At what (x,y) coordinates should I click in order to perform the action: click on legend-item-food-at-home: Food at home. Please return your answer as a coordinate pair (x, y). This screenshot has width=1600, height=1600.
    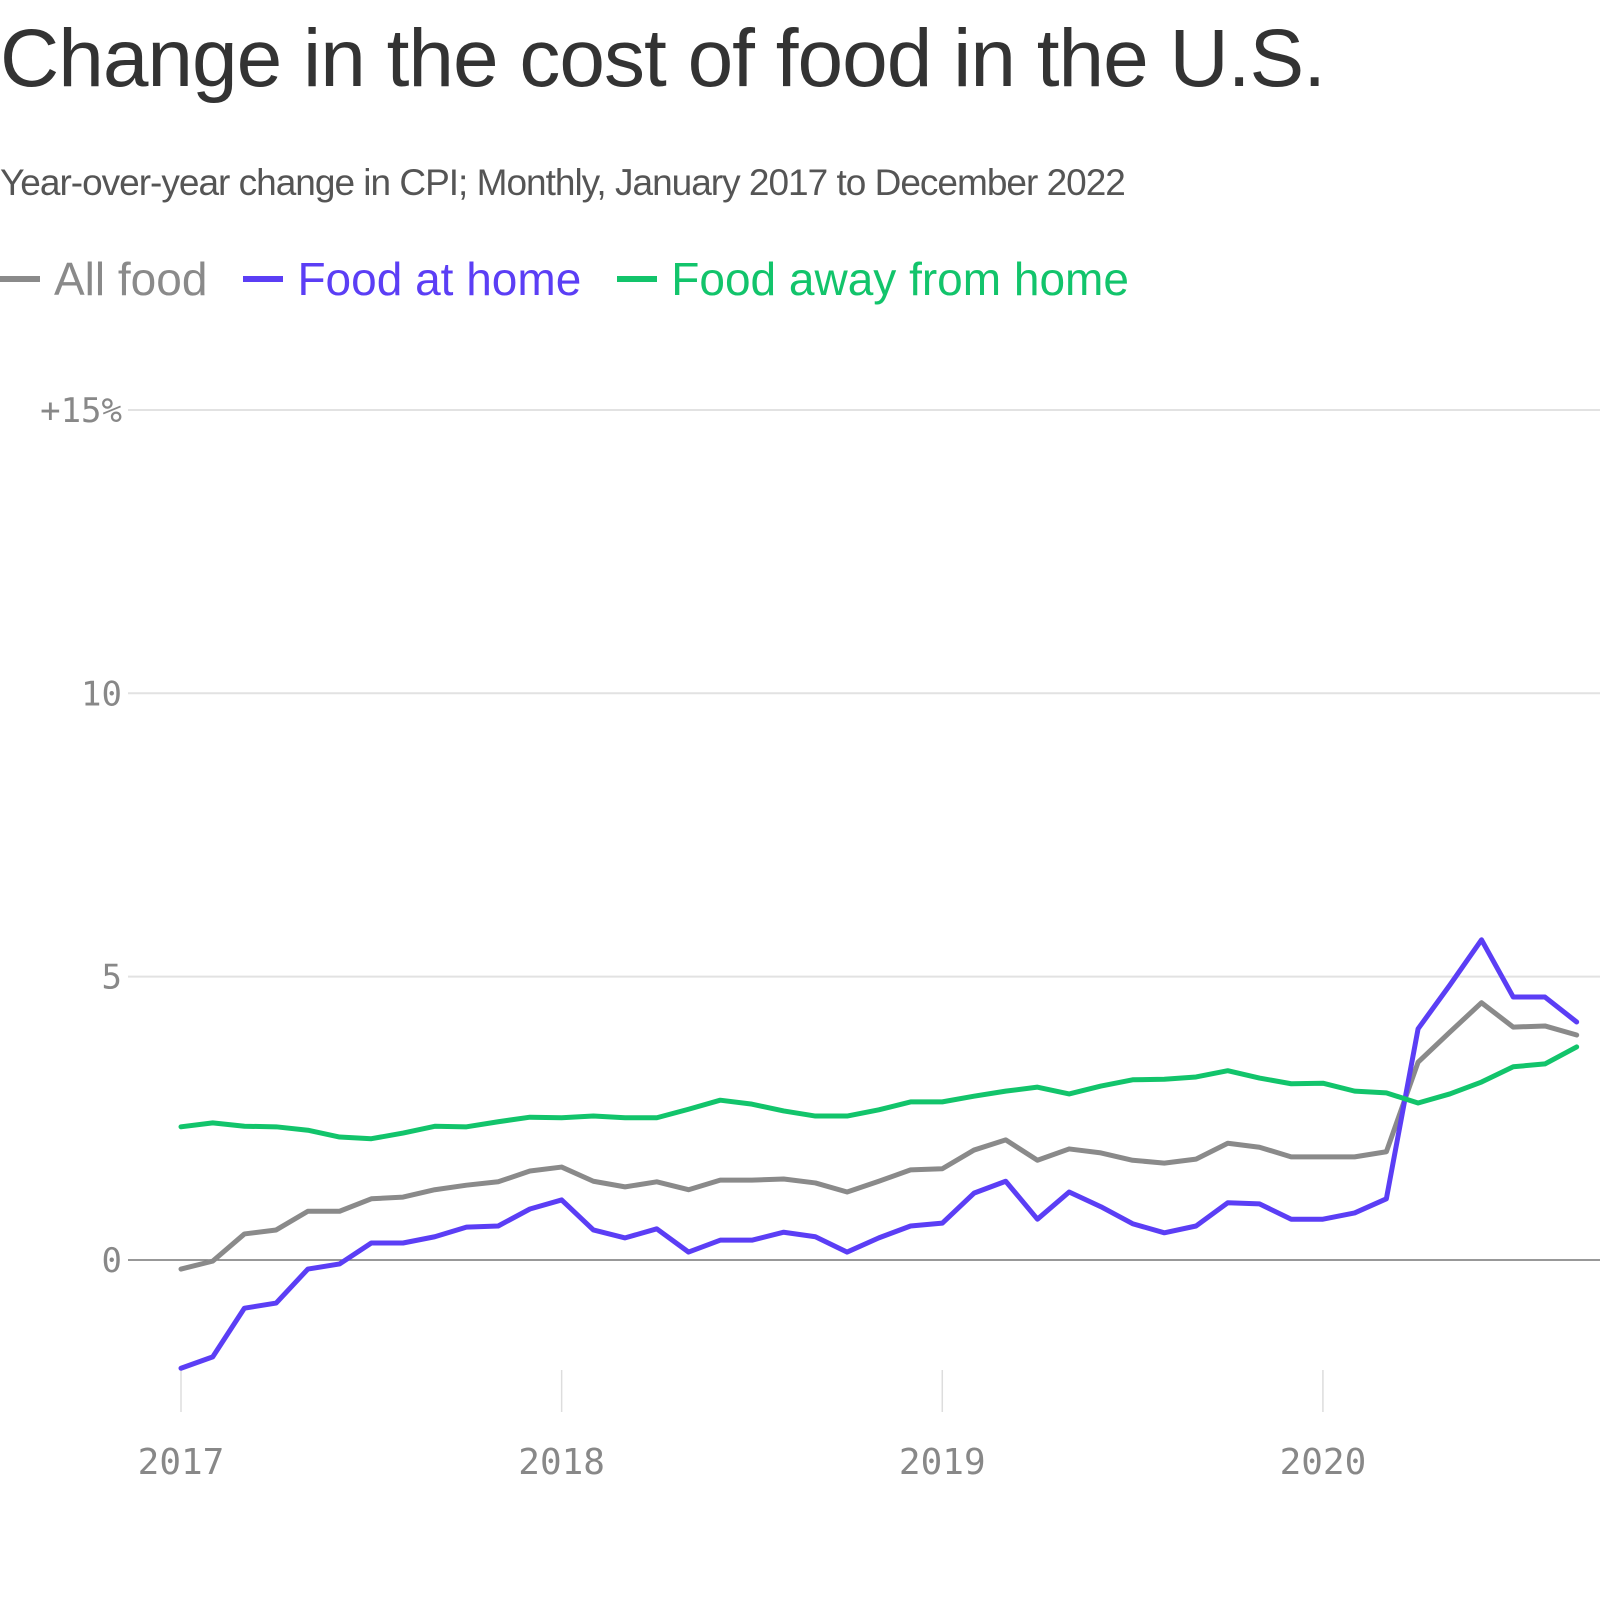
    Looking at the image, I should click on (412, 279).